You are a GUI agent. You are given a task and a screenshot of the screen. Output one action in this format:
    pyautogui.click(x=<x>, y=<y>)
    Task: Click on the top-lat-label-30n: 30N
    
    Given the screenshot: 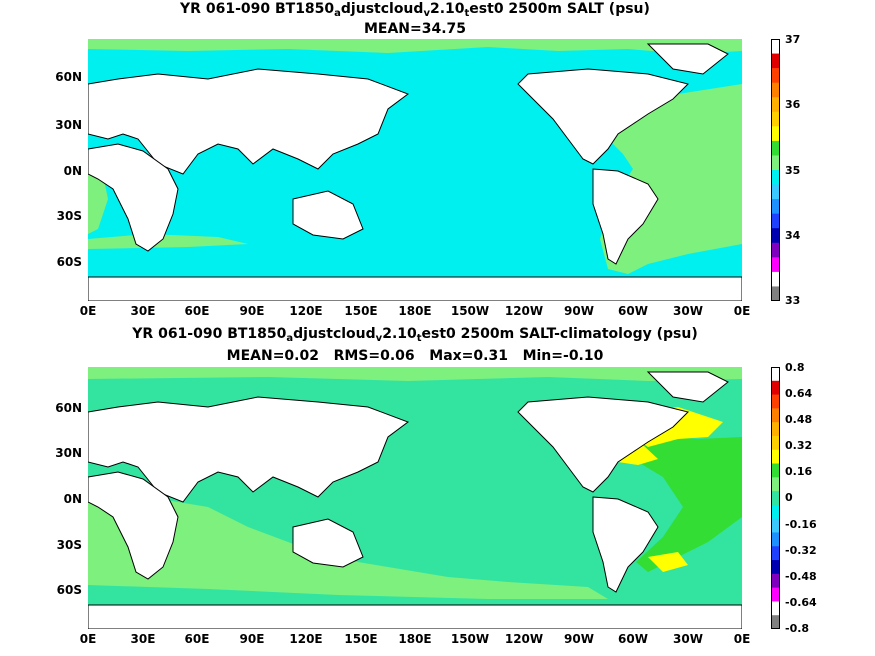 What is the action you would take?
    pyautogui.click(x=68, y=125)
    